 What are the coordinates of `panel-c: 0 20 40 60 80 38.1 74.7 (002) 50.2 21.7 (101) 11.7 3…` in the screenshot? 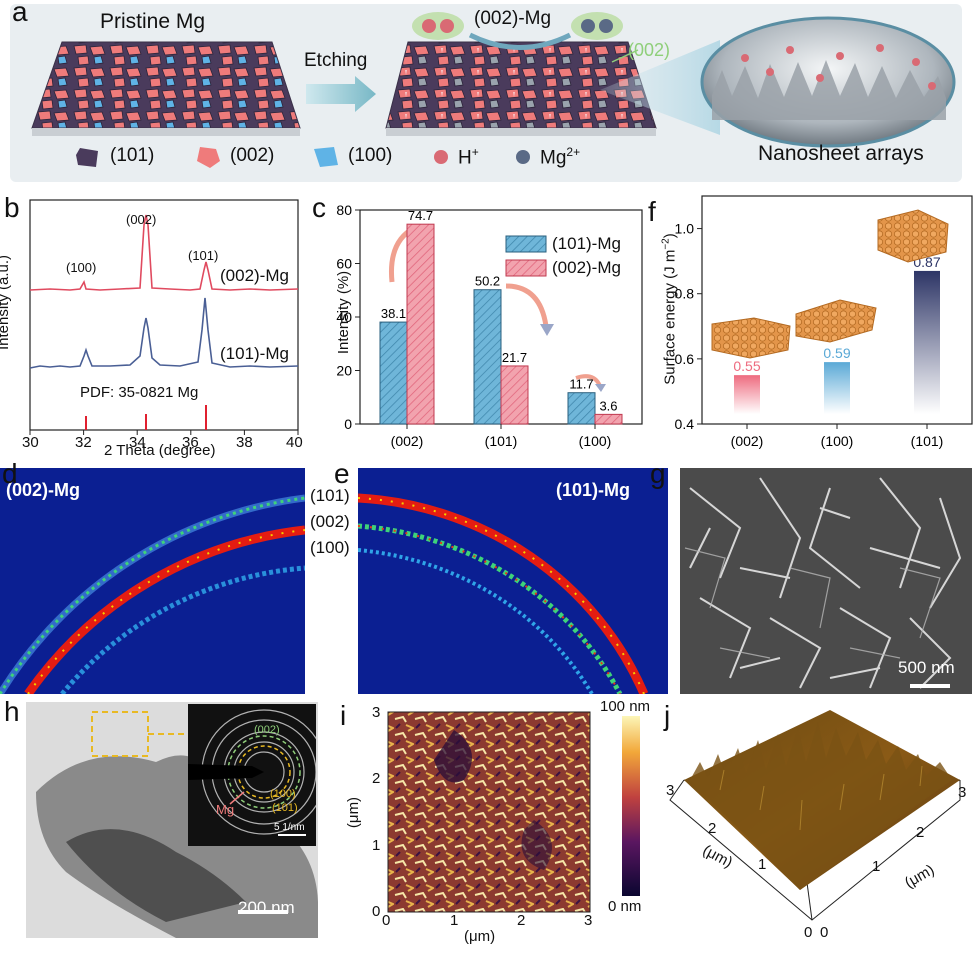 It's located at (480, 325).